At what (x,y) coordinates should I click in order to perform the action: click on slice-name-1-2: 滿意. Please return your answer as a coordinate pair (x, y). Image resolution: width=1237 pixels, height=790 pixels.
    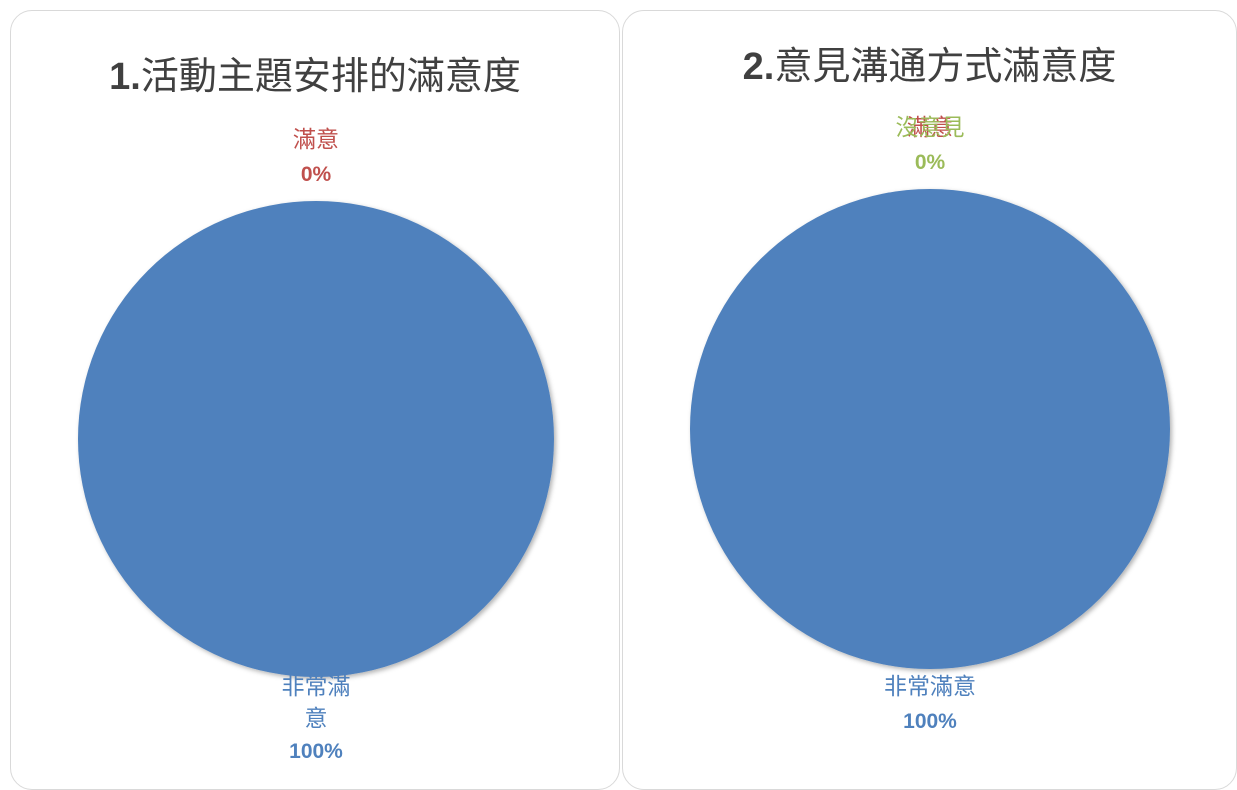
    Looking at the image, I should click on (316, 140).